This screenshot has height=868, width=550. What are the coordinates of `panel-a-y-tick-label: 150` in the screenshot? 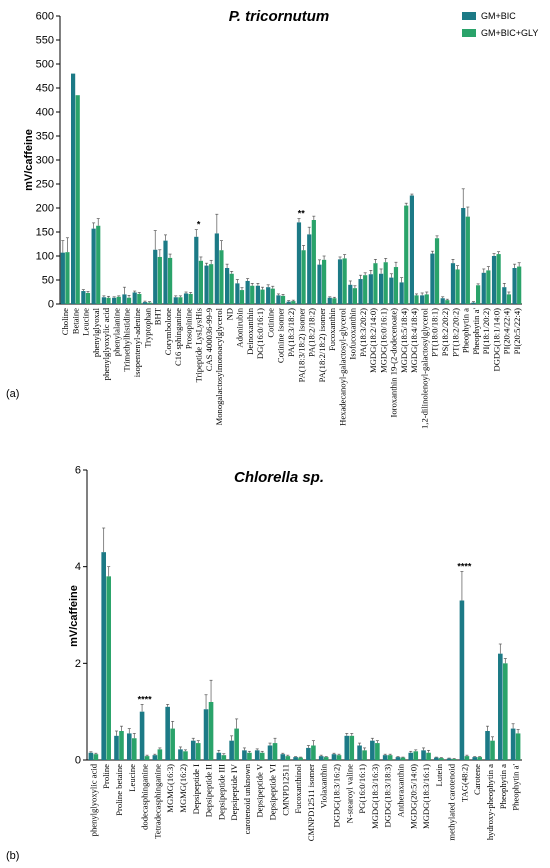 It's located at (45, 233).